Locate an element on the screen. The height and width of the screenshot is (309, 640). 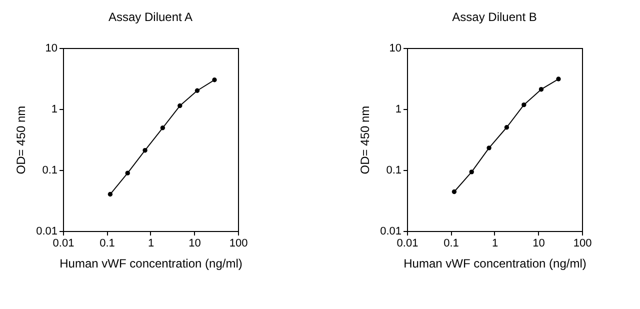
chart-title: Assay Diluent A is located at coordinates (150, 17).